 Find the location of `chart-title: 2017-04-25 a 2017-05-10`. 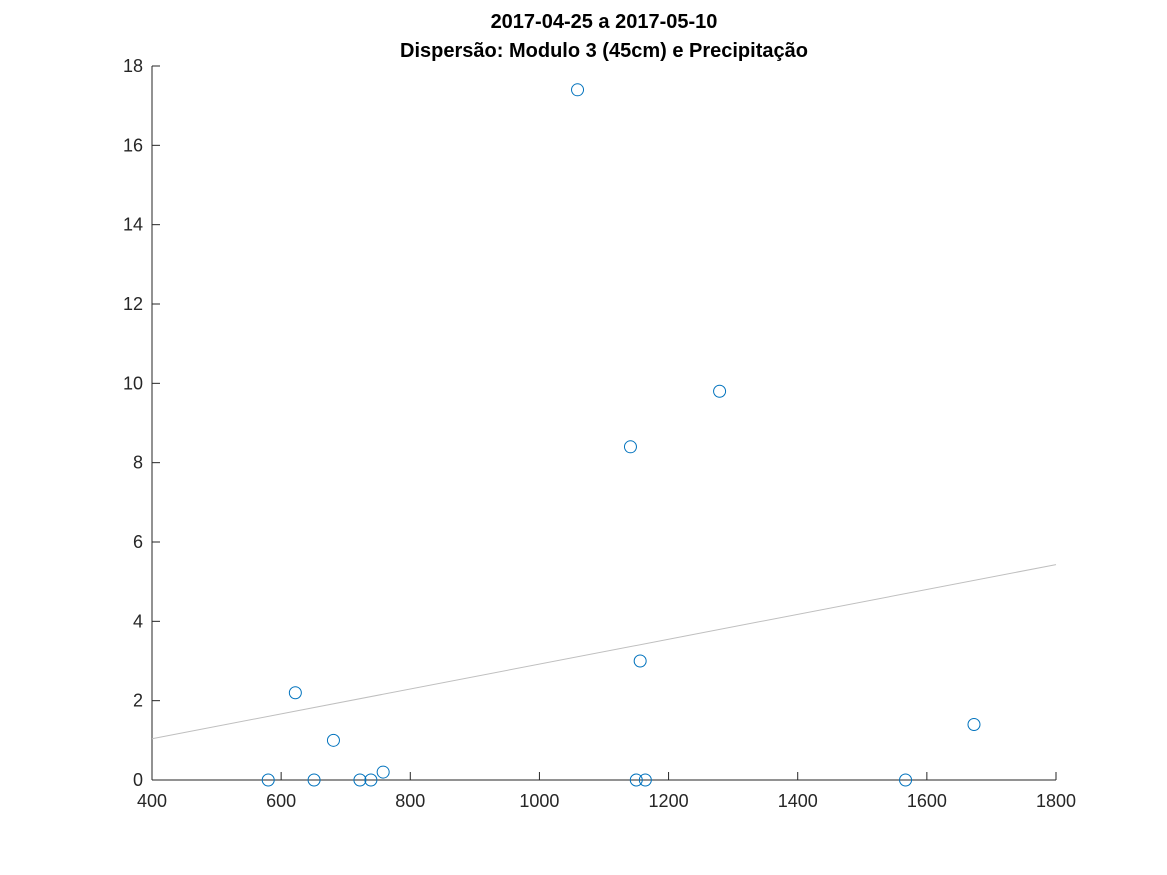

chart-title: 2017-04-25 a 2017-05-10 is located at coordinates (604, 22).